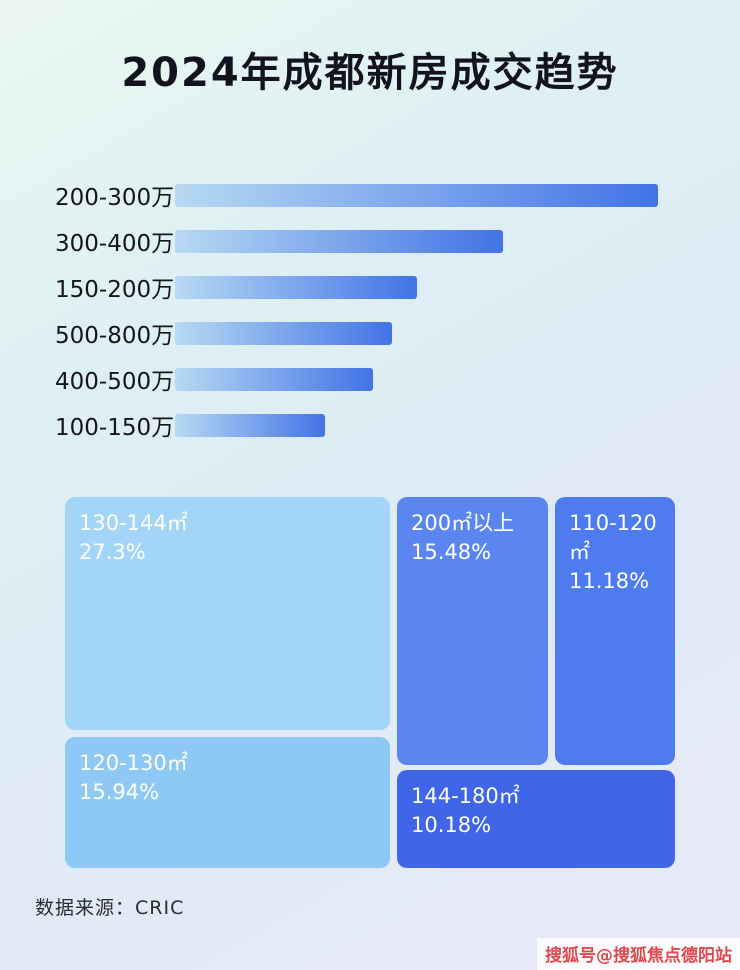 The height and width of the screenshot is (970, 740). Describe the element at coordinates (115, 290) in the screenshot. I see `bar-category-label: 150-200万` at that location.